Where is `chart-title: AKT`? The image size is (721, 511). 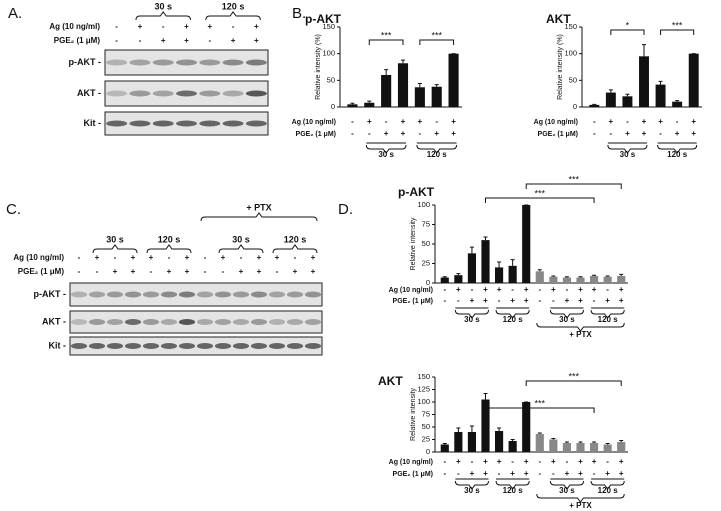 chart-title: AKT is located at coordinates (558, 19).